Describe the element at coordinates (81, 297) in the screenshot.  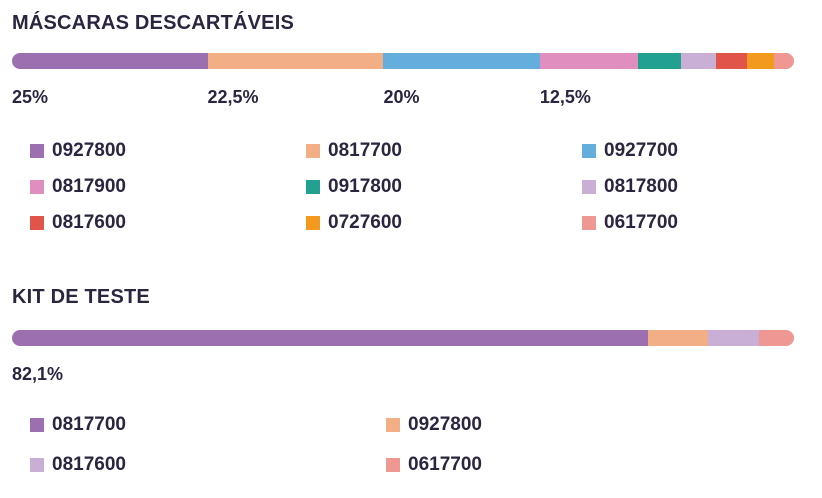
I see `chart-title: KIT DE TESTE` at that location.